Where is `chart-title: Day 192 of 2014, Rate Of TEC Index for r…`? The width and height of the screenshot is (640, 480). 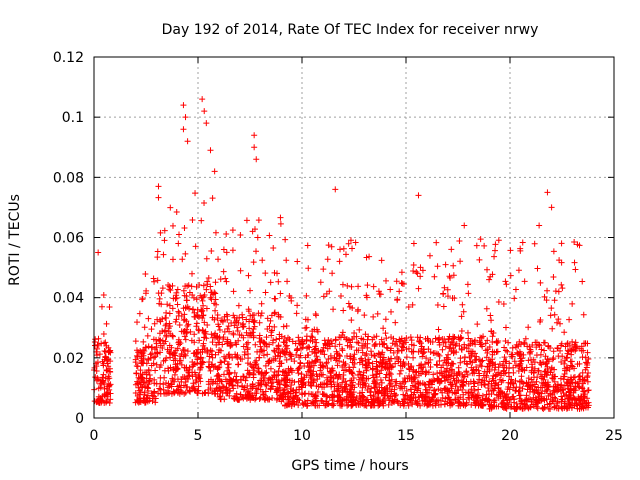
chart-title: Day 192 of 2014, Rate Of TEC Index for r… is located at coordinates (350, 30).